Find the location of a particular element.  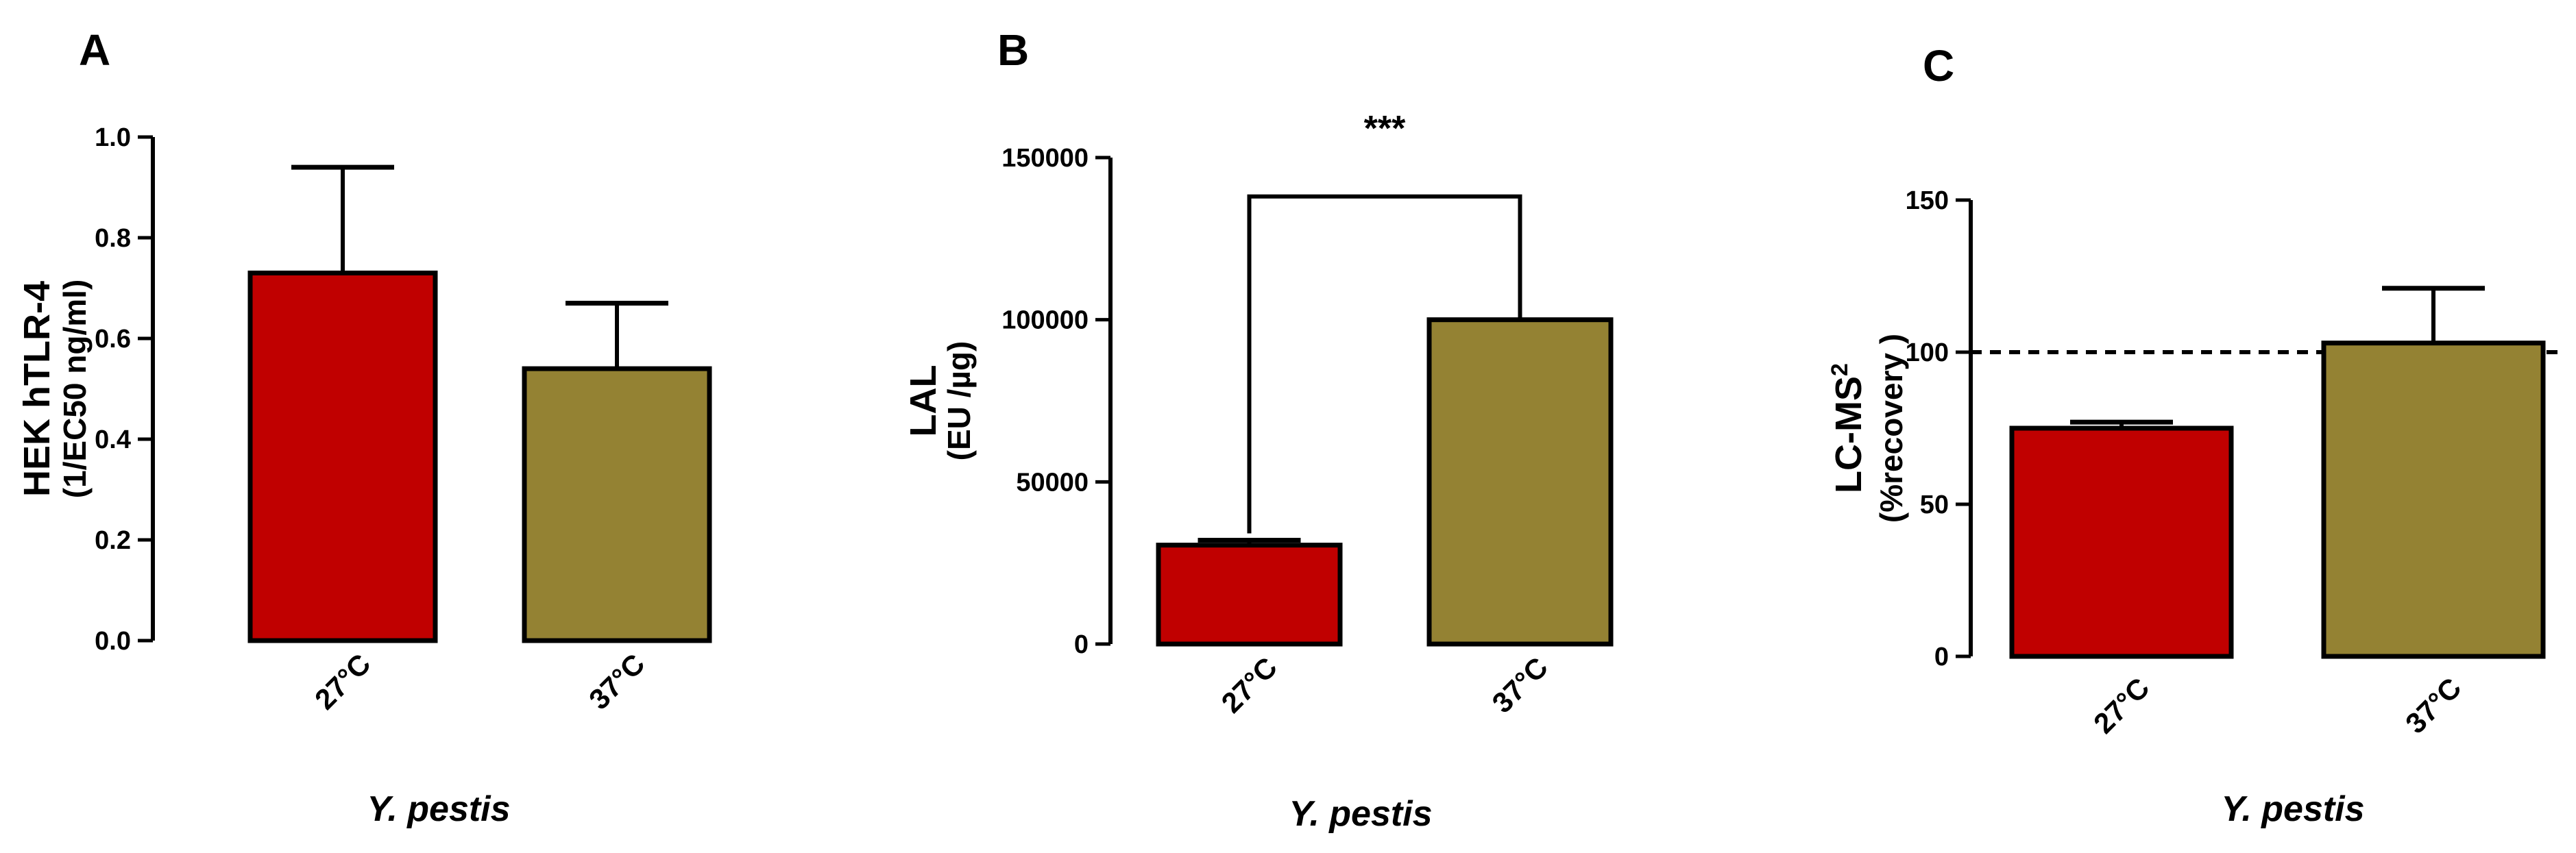

y-axis-label-line2: (1/EC50 ng/ml) is located at coordinates (75, 389).